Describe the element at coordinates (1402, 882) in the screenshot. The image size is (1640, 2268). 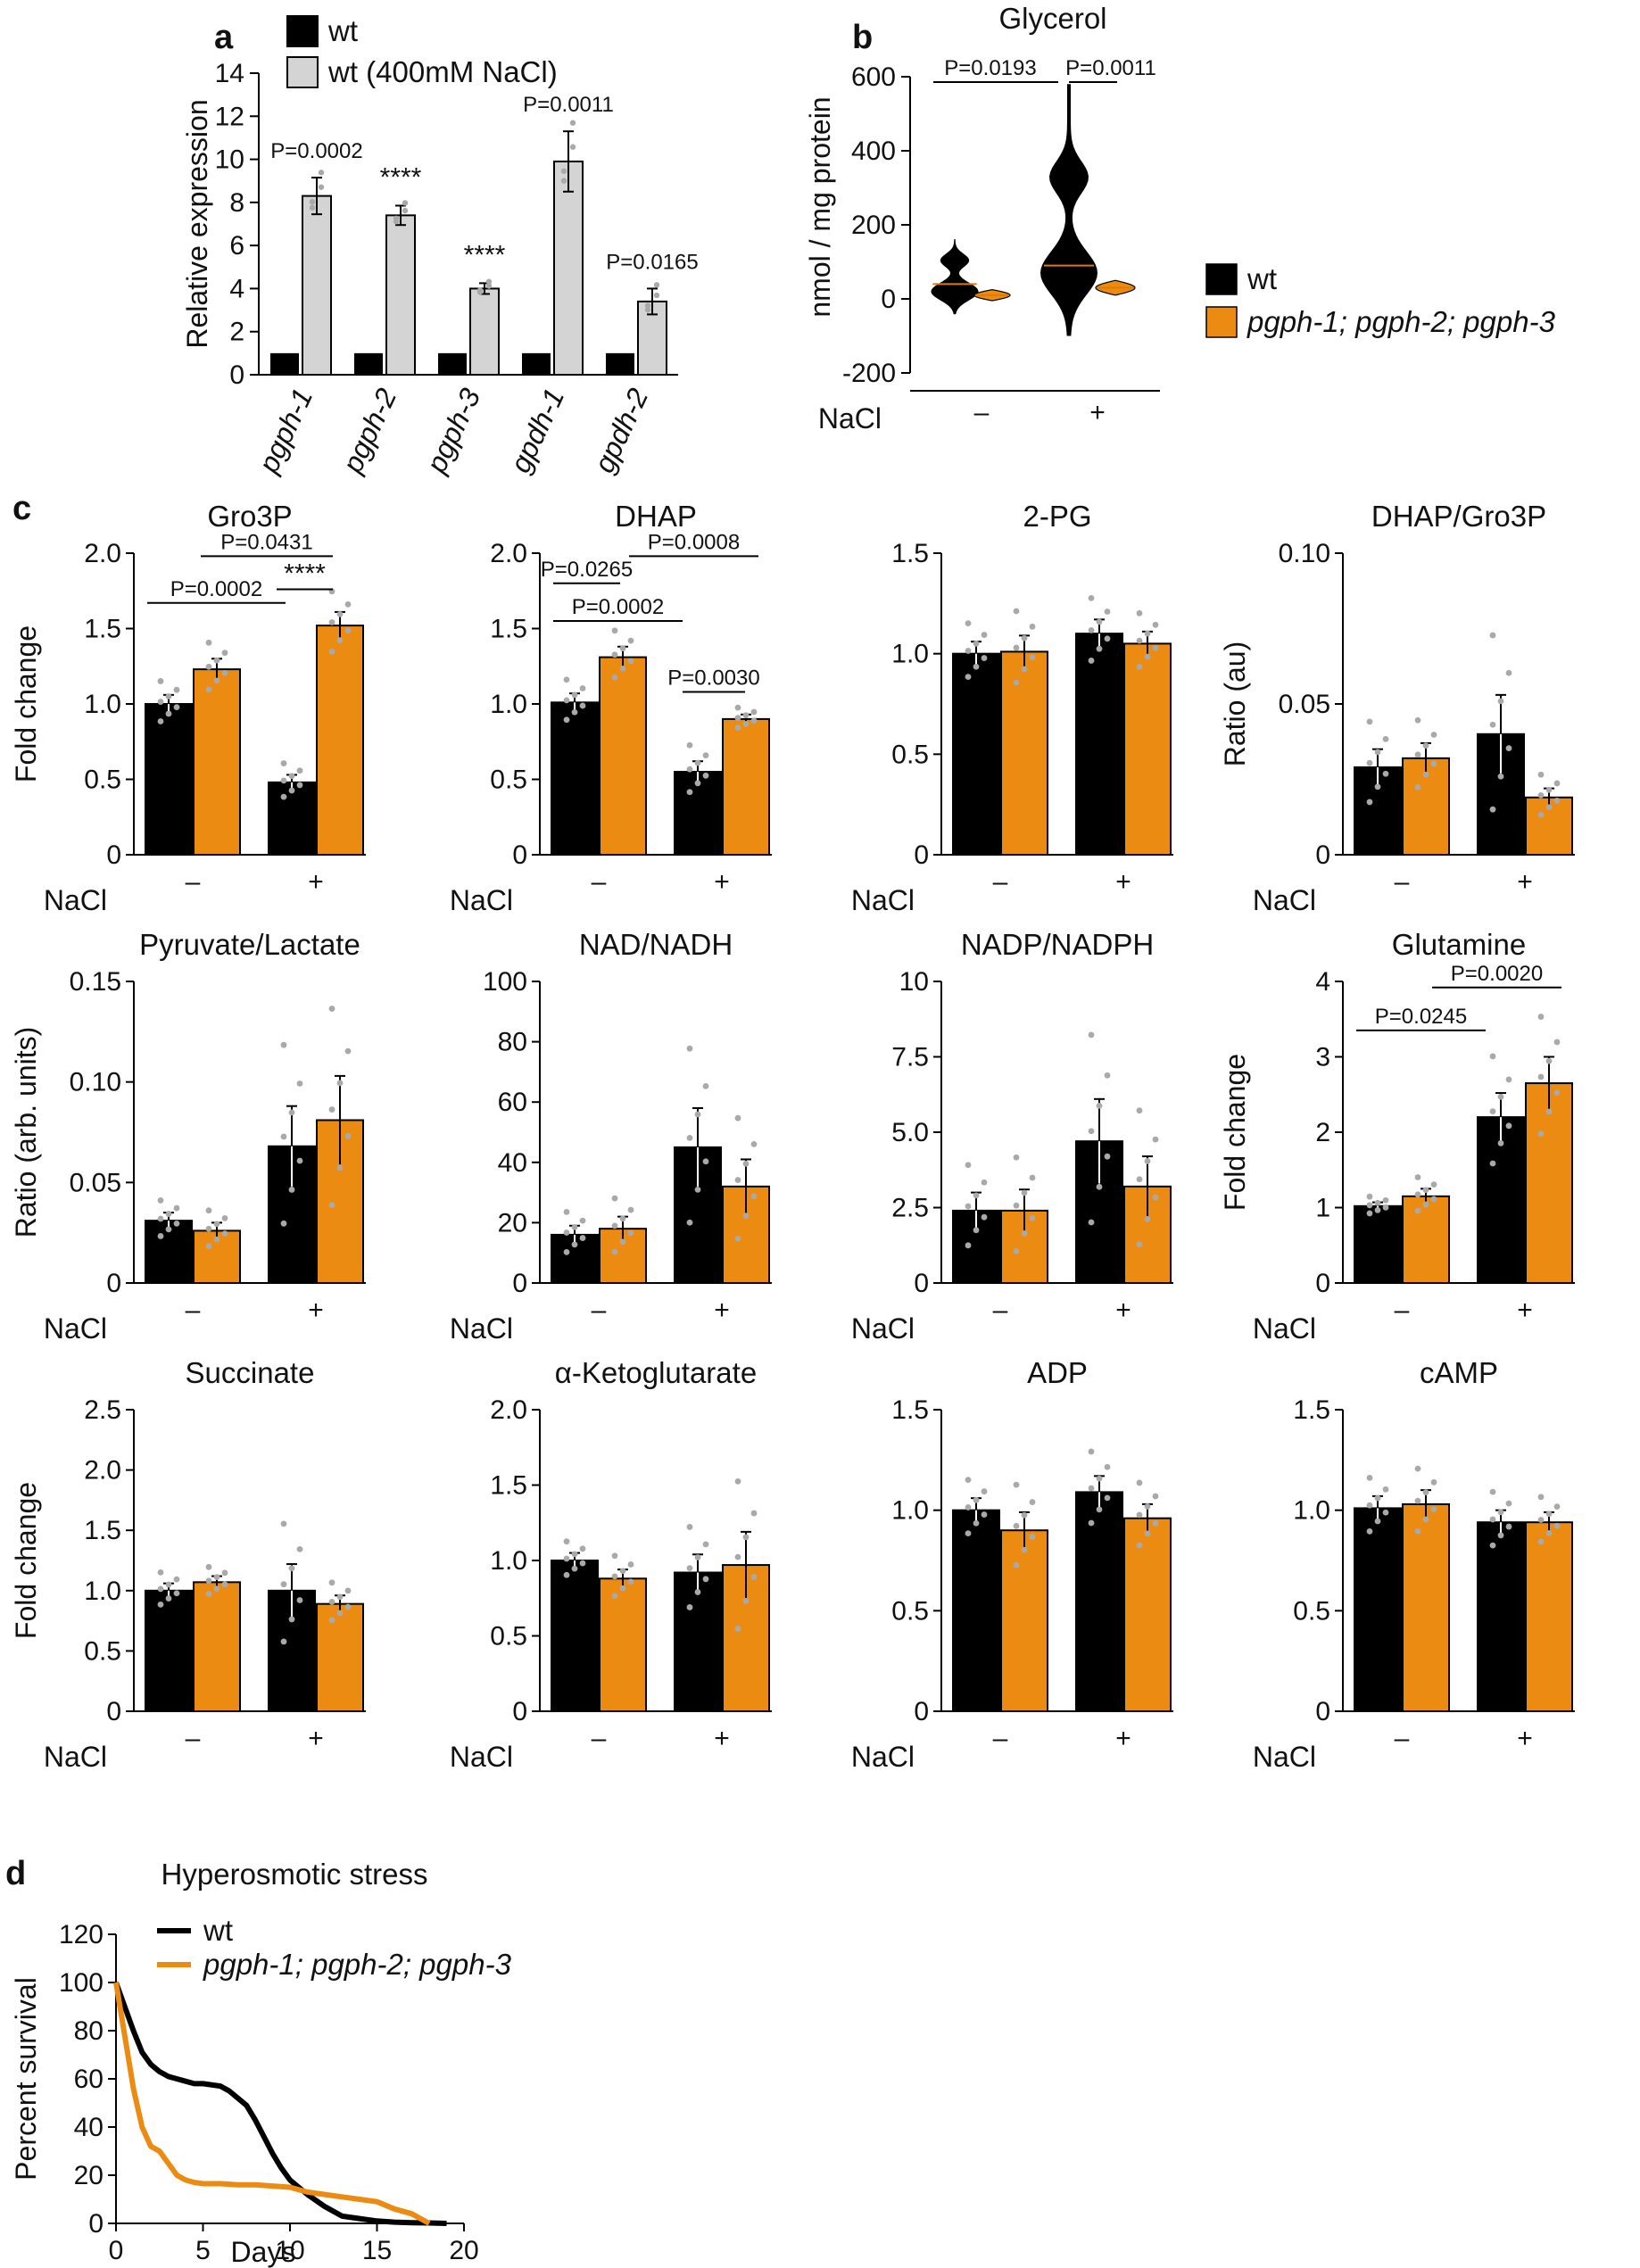
I see `group-label: –` at that location.